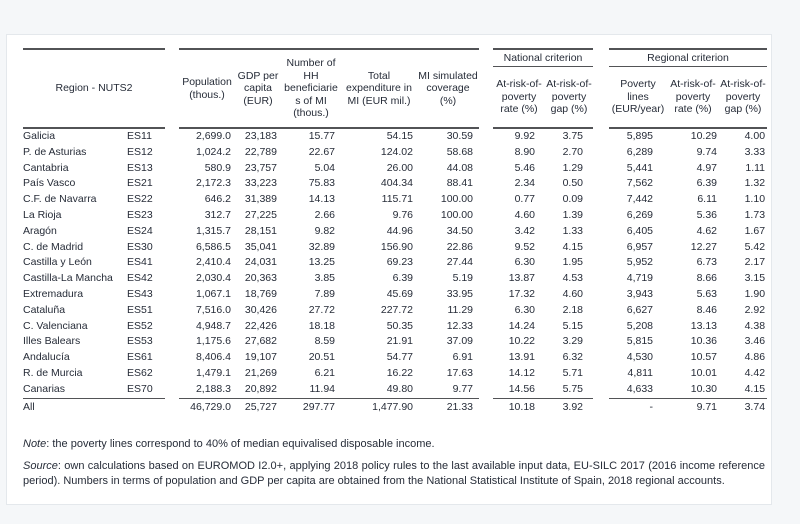 The height and width of the screenshot is (524, 800). Describe the element at coordinates (140, 372) in the screenshot. I see `nuts2-code-cell: ES62` at that location.